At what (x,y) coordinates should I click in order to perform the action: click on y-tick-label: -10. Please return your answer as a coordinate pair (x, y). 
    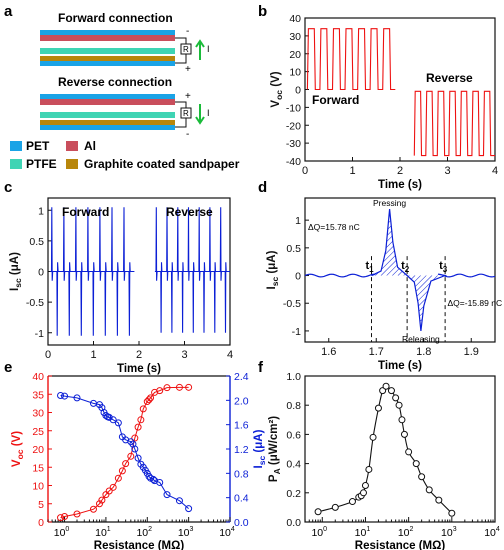
    Looking at the image, I should click on (293, 108).